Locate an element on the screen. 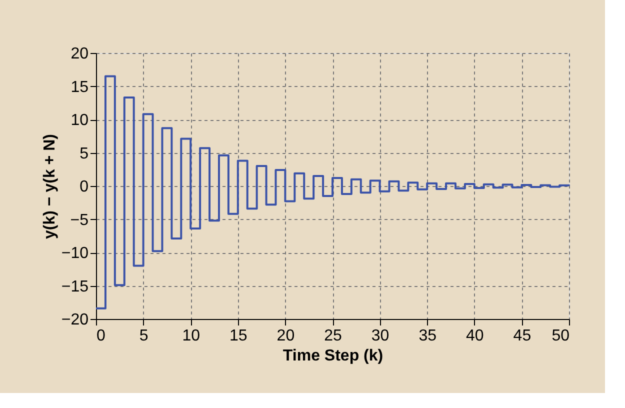 This screenshot has width=625, height=408. y-tick-label: 10 is located at coordinates (79, 120).